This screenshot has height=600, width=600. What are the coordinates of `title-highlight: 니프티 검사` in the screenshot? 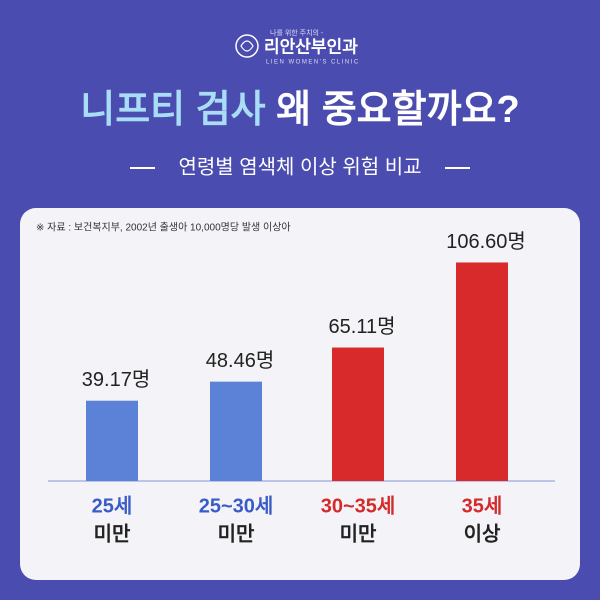 It's located at (172, 110).